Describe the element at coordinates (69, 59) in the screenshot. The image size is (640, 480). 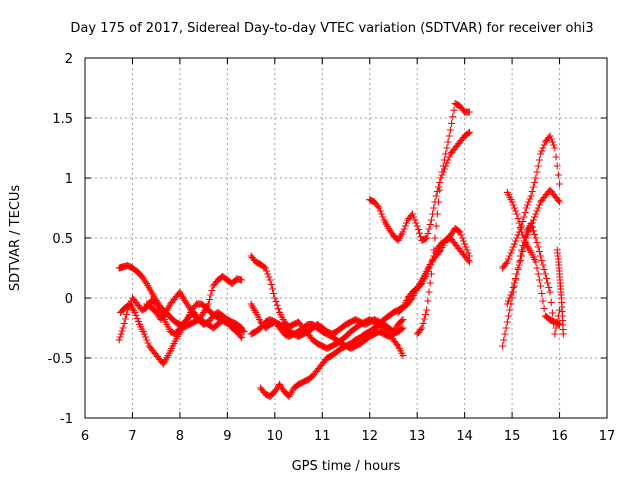
I see `y-tick-label: 2` at that location.